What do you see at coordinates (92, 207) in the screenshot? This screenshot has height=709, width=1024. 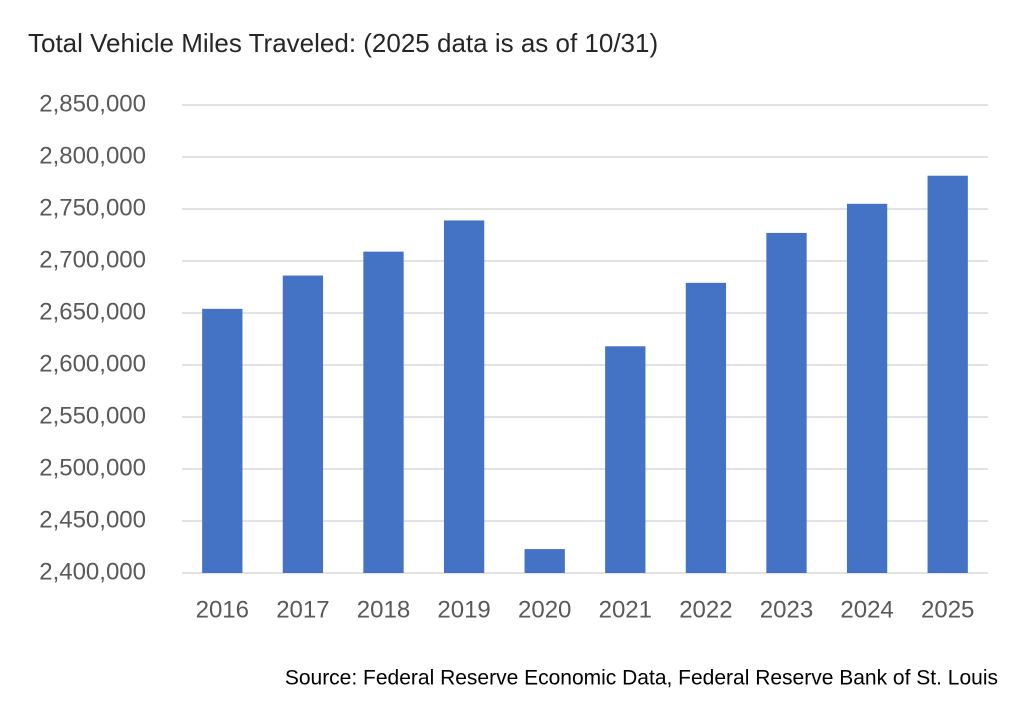 I see `y-tick-label: 2,750,000` at bounding box center [92, 207].